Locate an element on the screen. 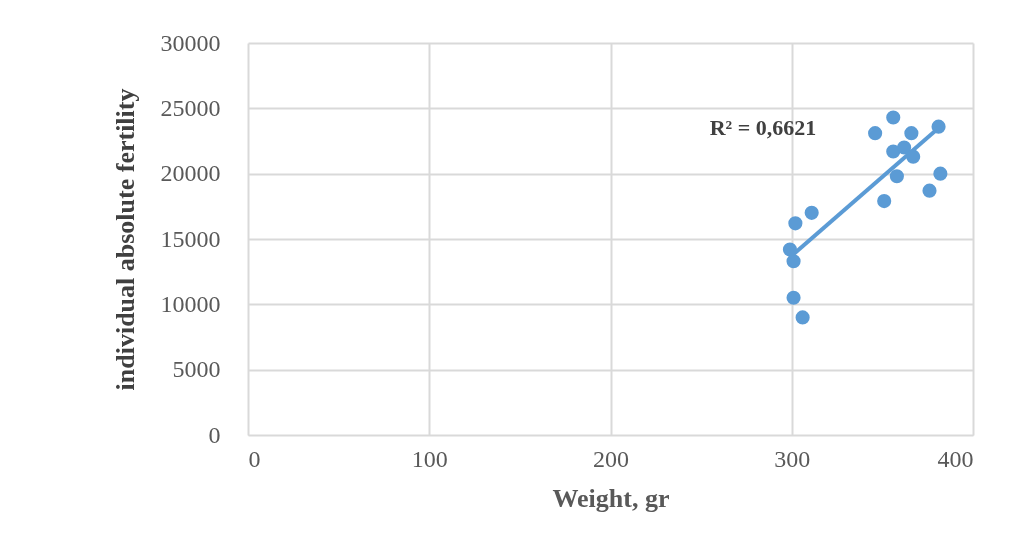 Image resolution: width=1015 pixels, height=554 pixels. x-tick-label: 400 is located at coordinates (955, 458).